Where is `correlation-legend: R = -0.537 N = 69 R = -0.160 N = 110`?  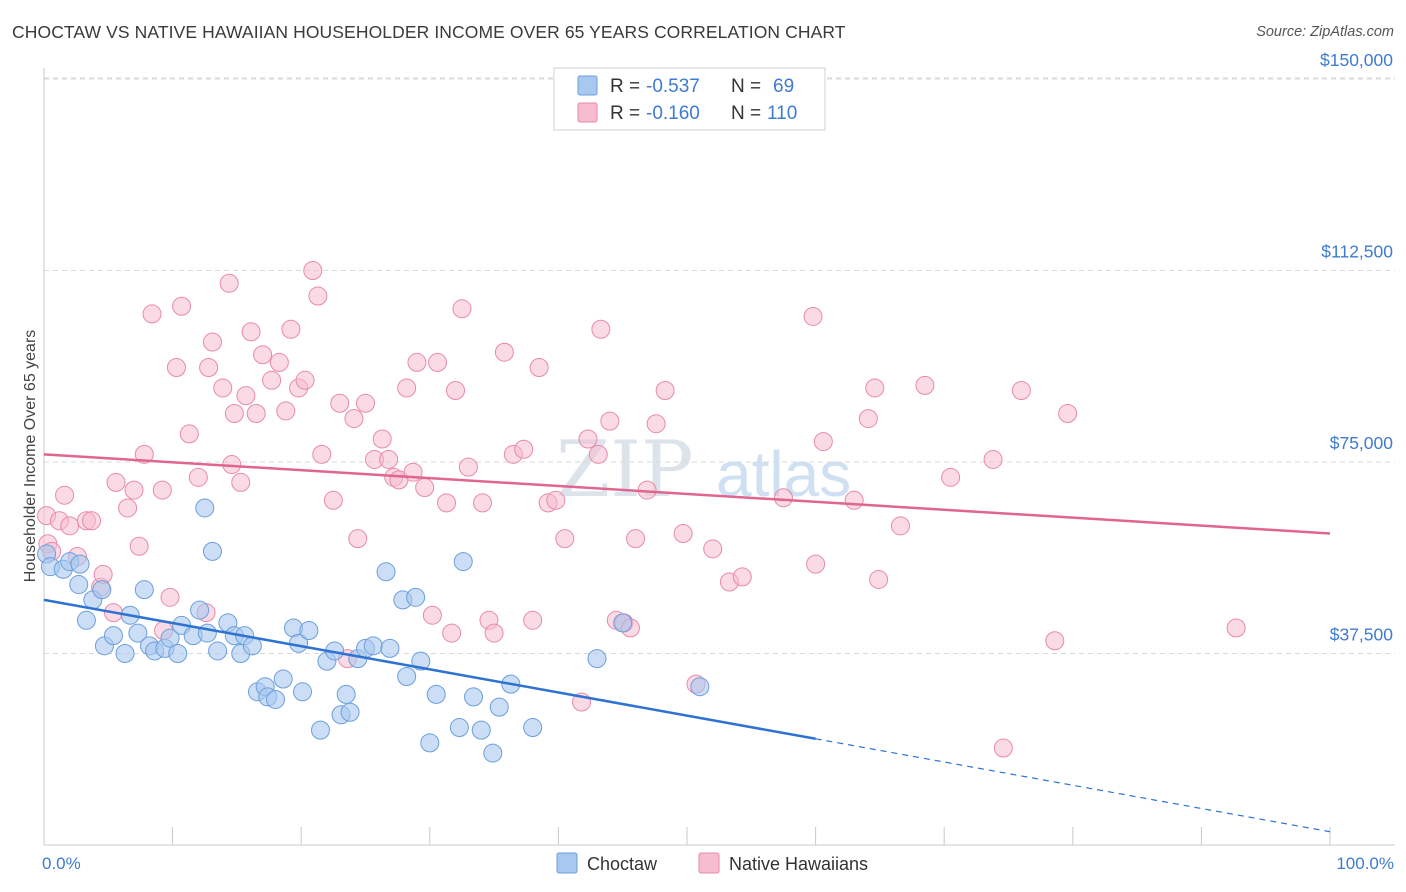
correlation-legend: R = -0.537 N = 69 R = -0.160 N = 110 is located at coordinates (689, 99).